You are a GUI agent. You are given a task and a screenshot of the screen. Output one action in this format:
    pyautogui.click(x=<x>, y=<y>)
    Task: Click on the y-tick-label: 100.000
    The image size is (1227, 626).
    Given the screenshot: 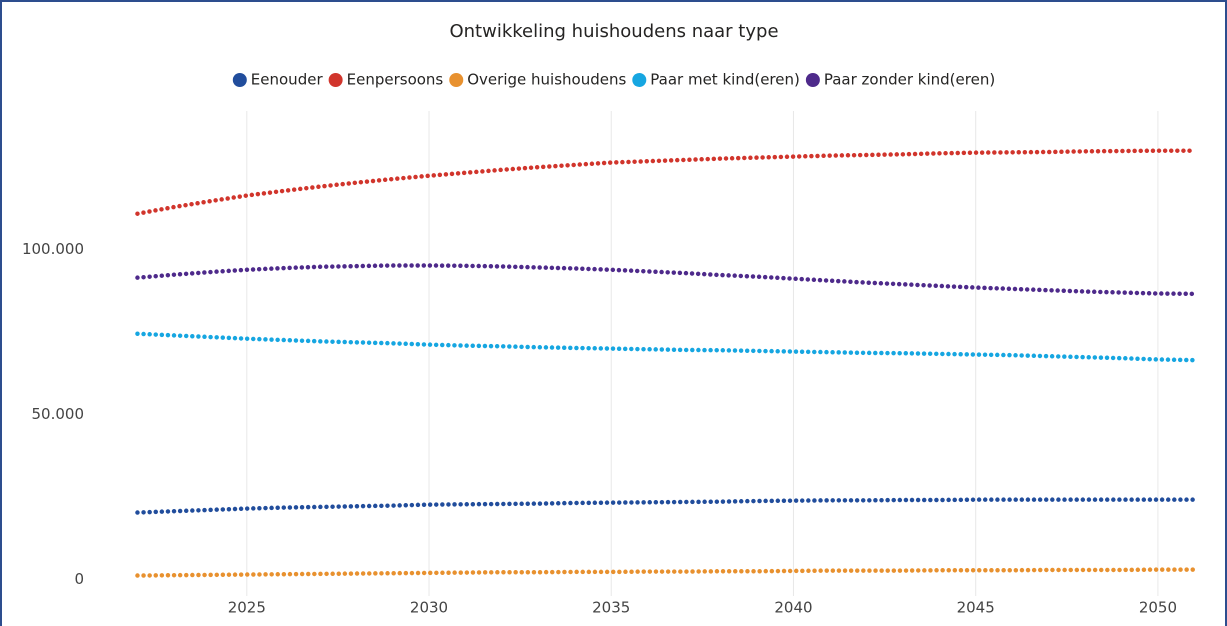 What is the action you would take?
    pyautogui.click(x=53, y=249)
    